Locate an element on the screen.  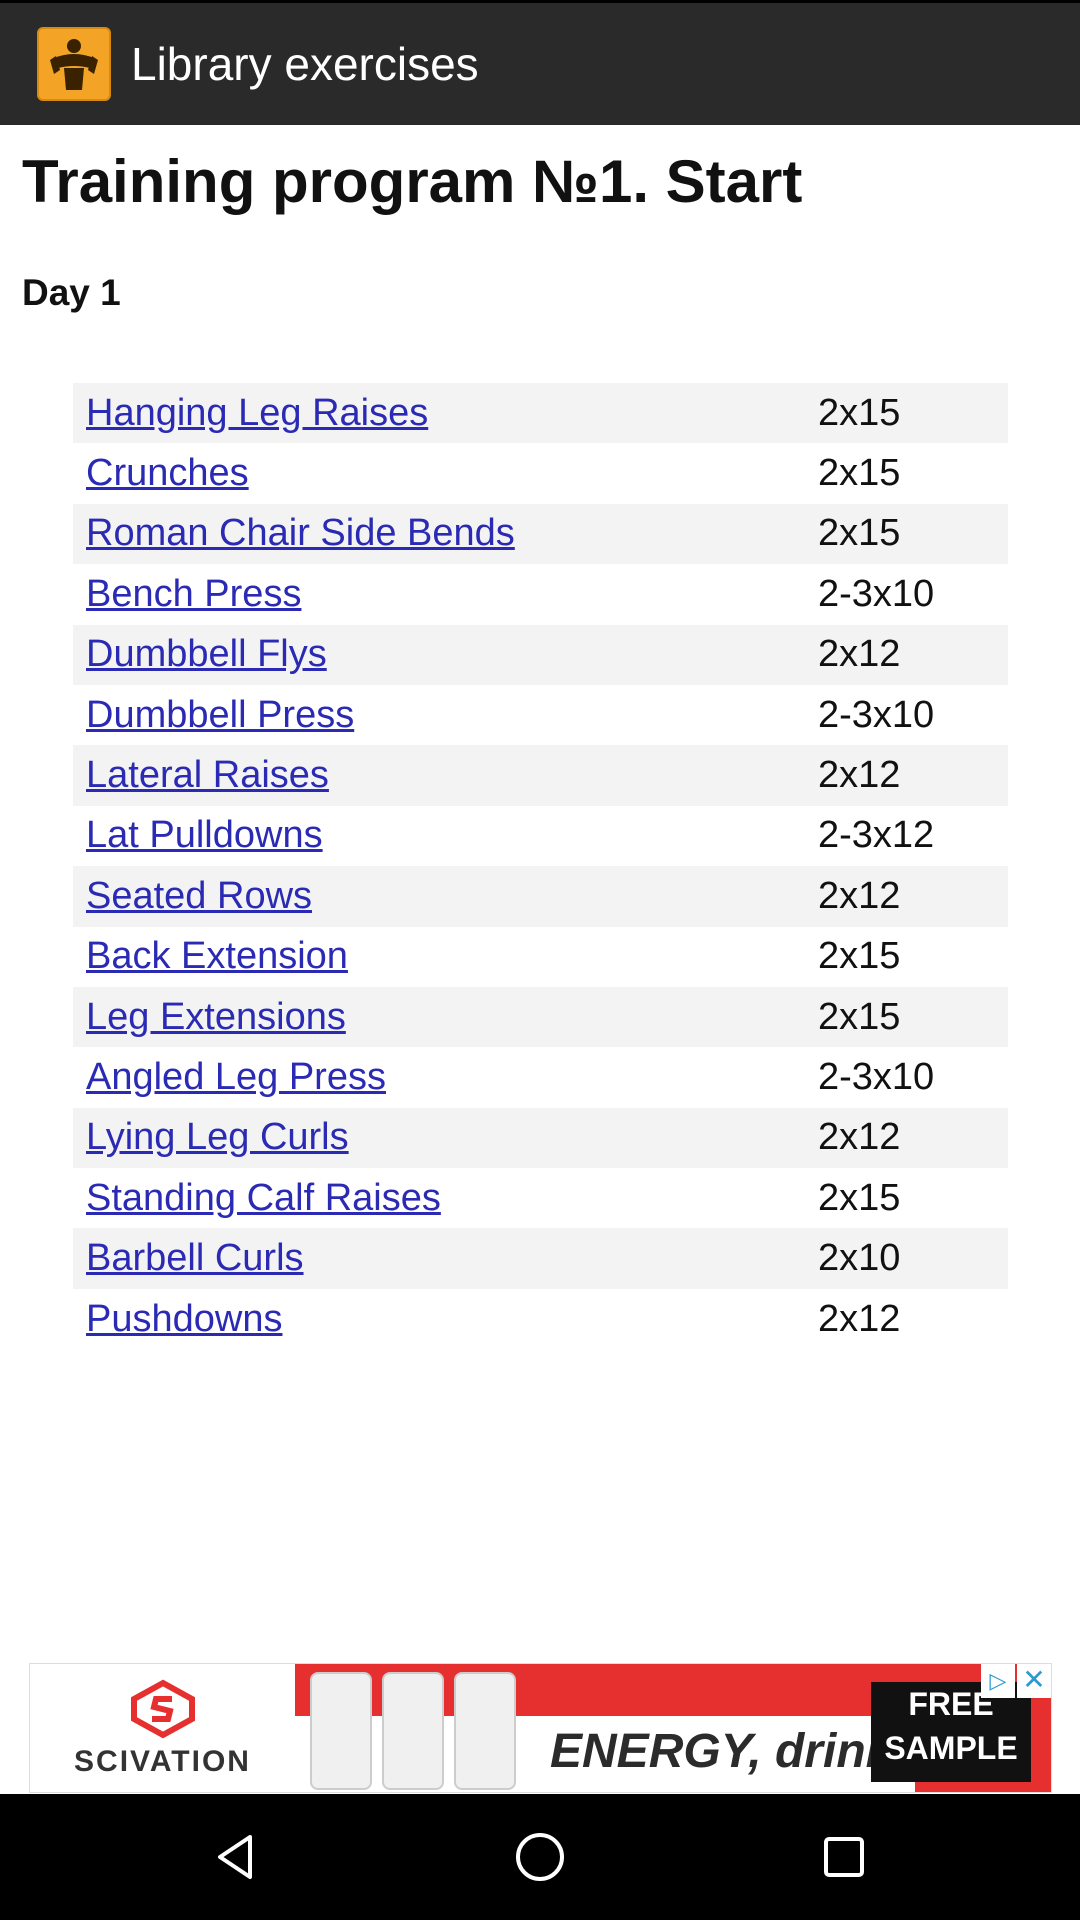
exercise-row: Hanging Leg Raises 2x15 is located at coordinates (540, 413).